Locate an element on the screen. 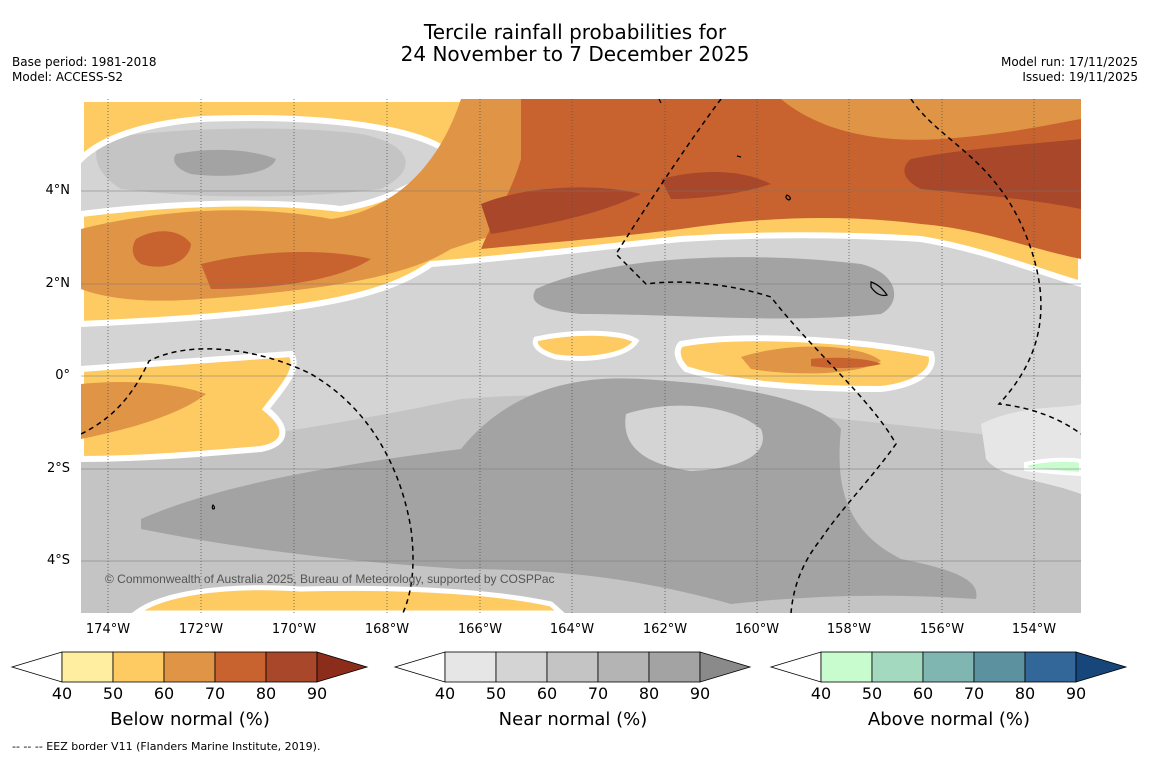 This screenshot has height=758, width=1150. lon-tick: 166°W is located at coordinates (480, 629).